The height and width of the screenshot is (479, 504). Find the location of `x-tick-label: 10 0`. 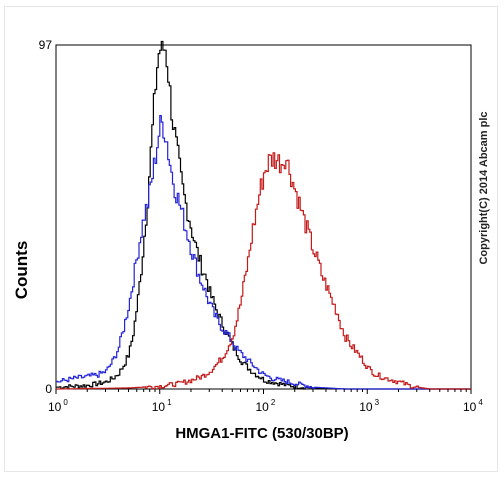

x-tick-label: 10 0 is located at coordinates (58, 406).